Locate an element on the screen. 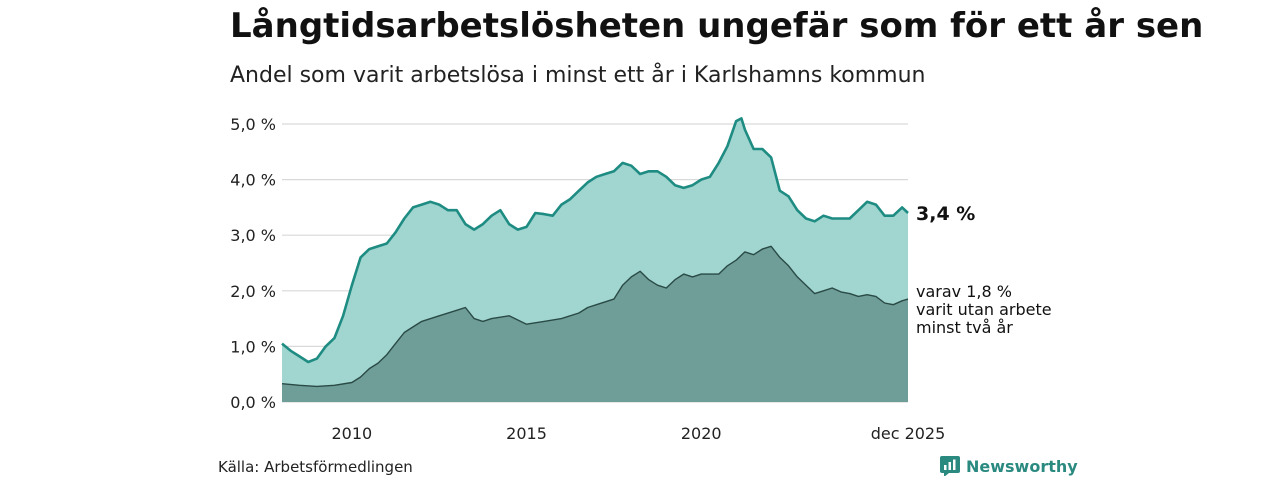  brand-logo: Newsworthy is located at coordinates (1009, 466).